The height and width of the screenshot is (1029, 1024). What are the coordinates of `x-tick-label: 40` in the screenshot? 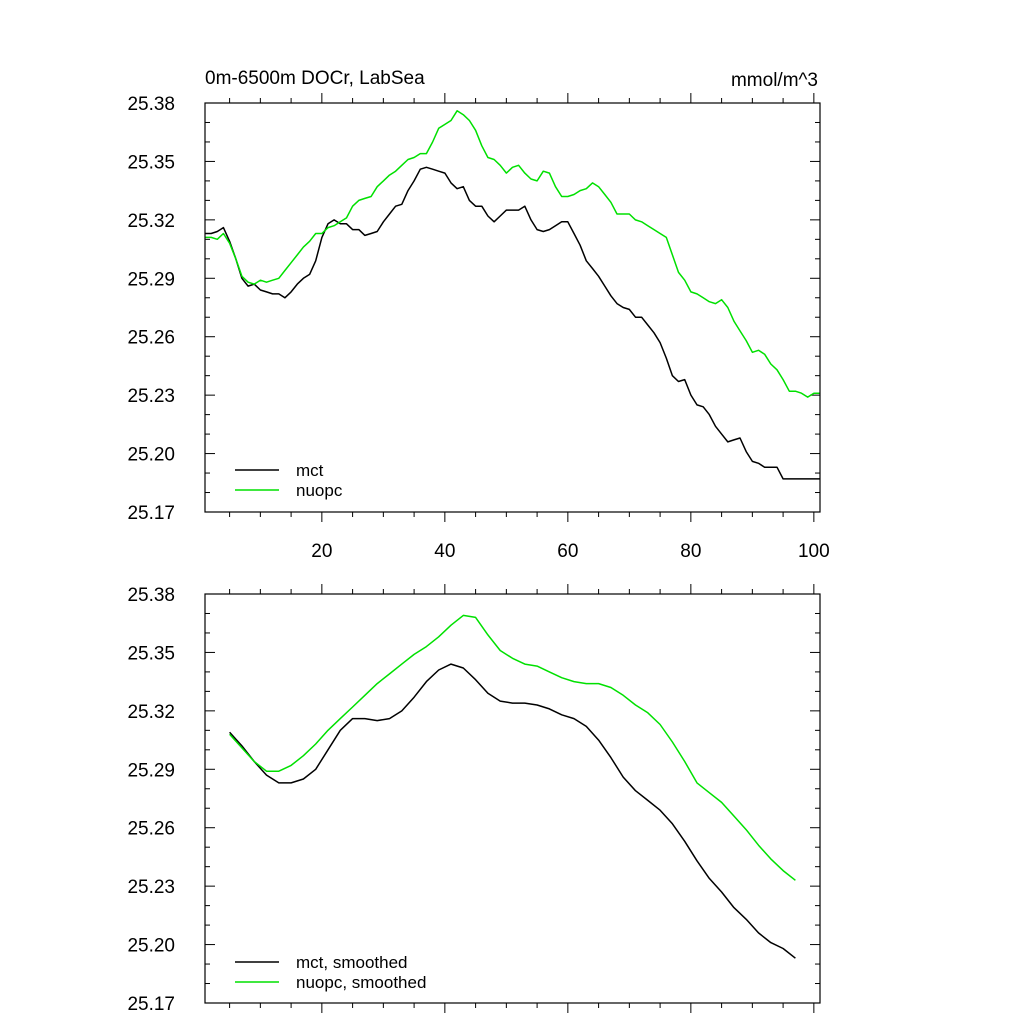 It's located at (444, 551).